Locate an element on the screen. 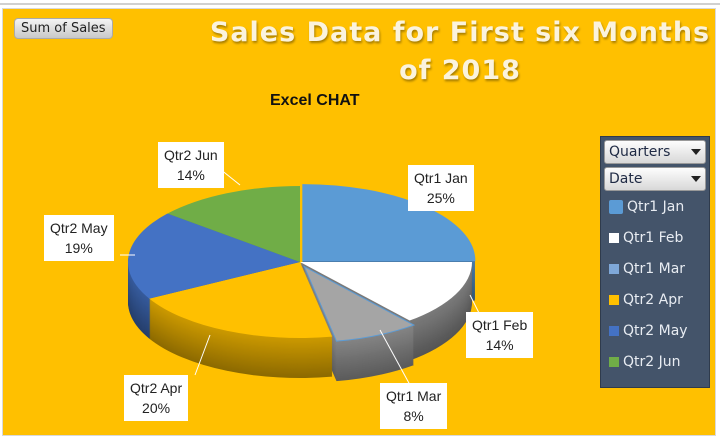 Image resolution: width=720 pixels, height=440 pixels. quarters-filter-dropdown: Quarters is located at coordinates (655, 152).